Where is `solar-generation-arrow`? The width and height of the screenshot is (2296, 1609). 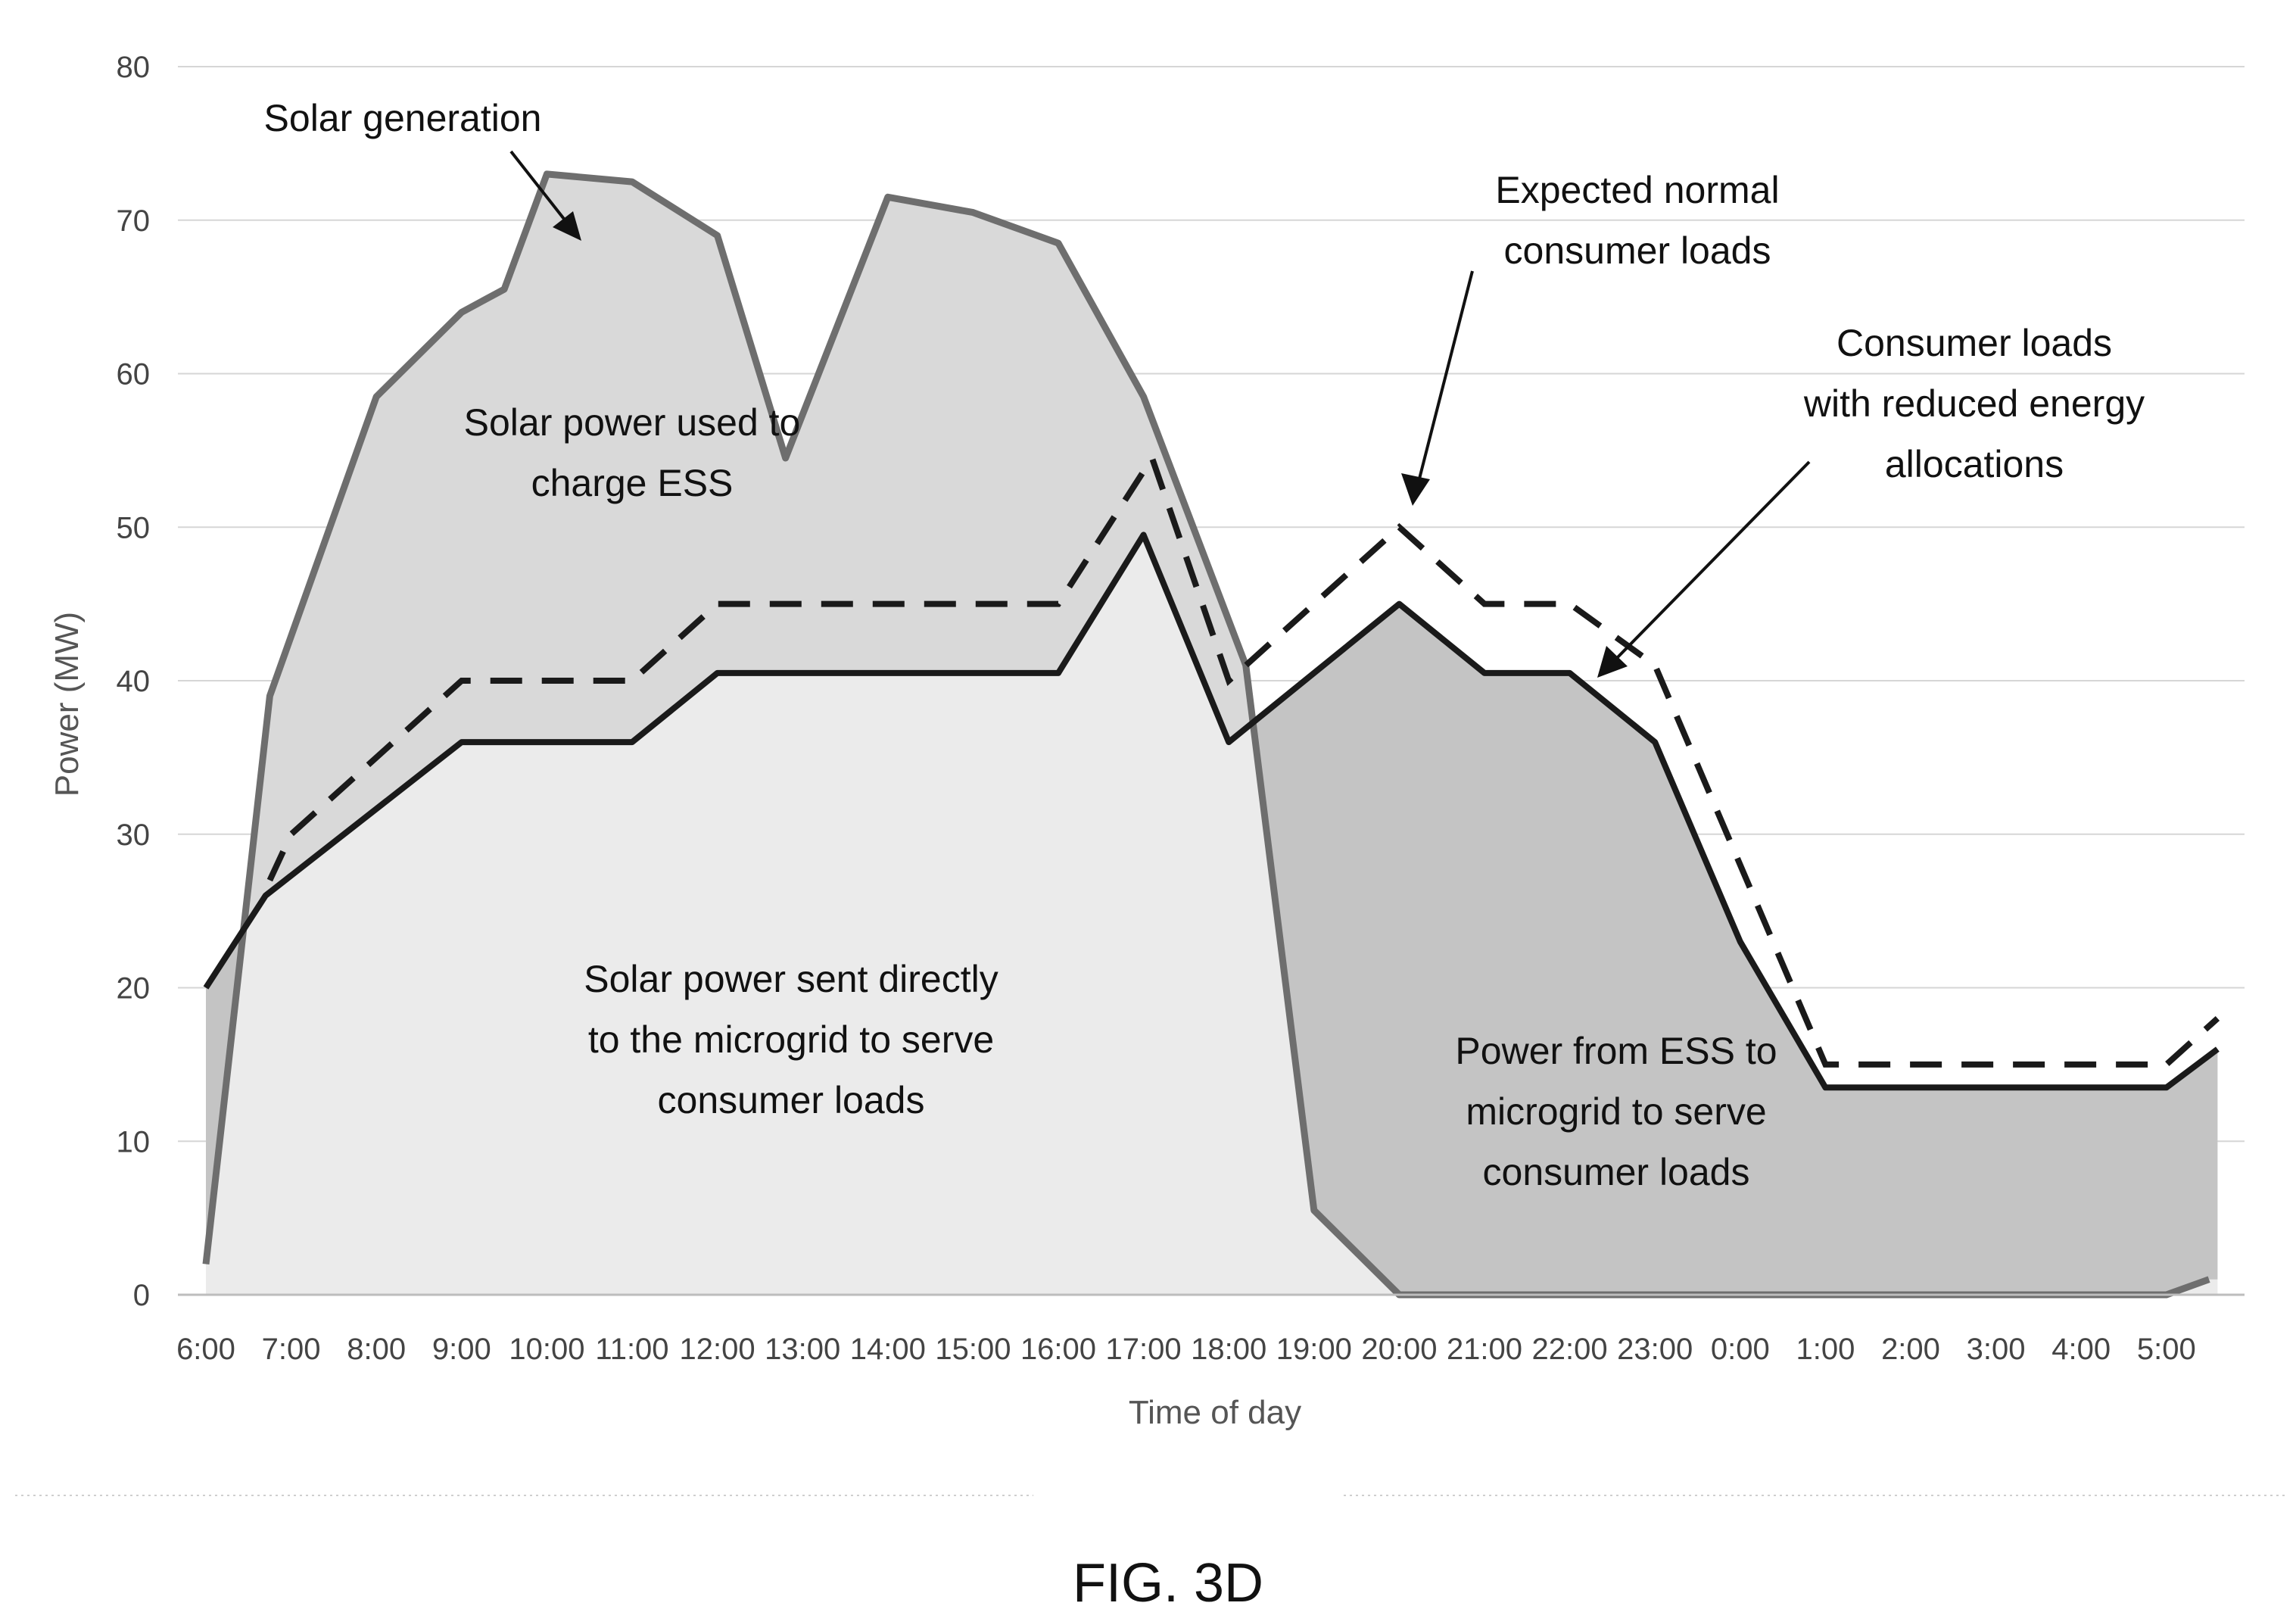
solar-generation-arrow is located at coordinates (545, 195).